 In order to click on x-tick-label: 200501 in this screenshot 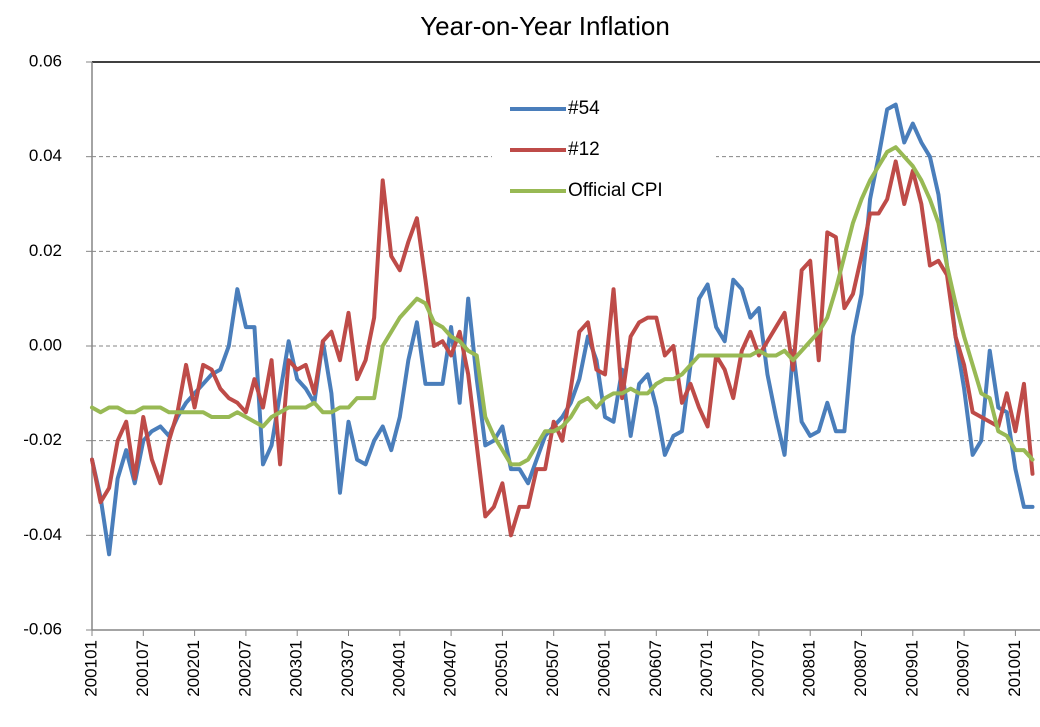, I will do `click(501, 668)`.